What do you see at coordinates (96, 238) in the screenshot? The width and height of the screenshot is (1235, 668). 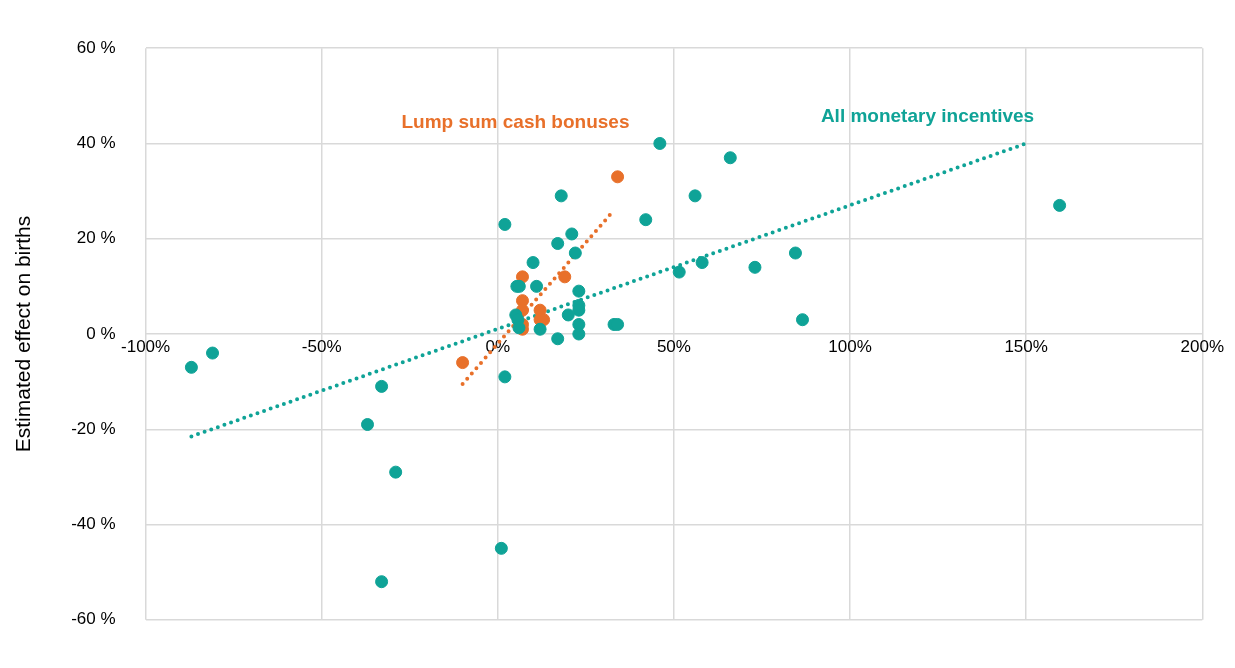 I see `y-tick-label: 20 %` at bounding box center [96, 238].